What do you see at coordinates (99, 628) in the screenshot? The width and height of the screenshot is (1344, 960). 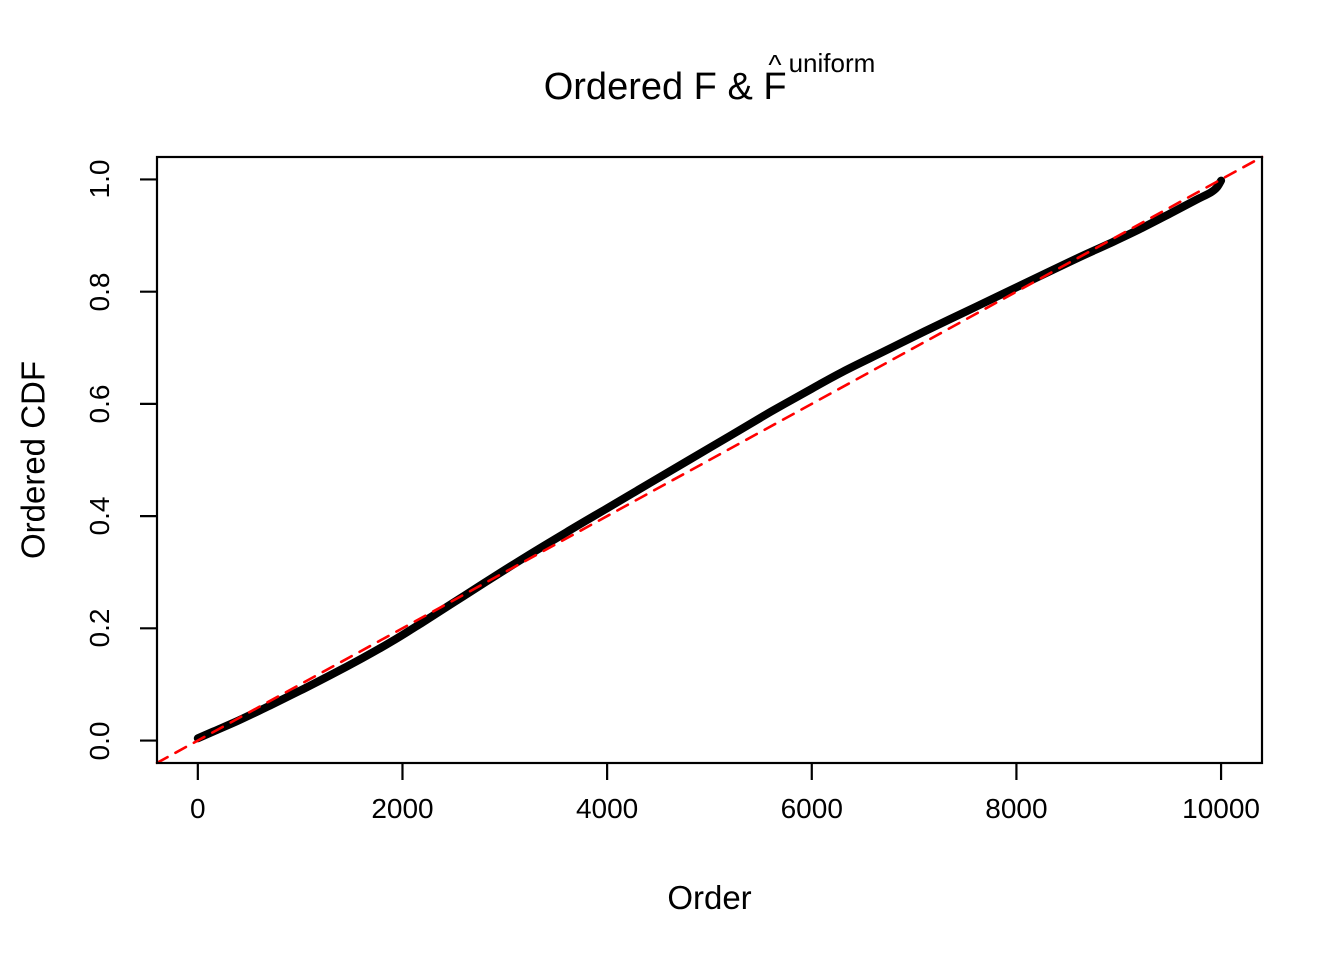 I see `y-tick-label-text: 0.2` at bounding box center [99, 628].